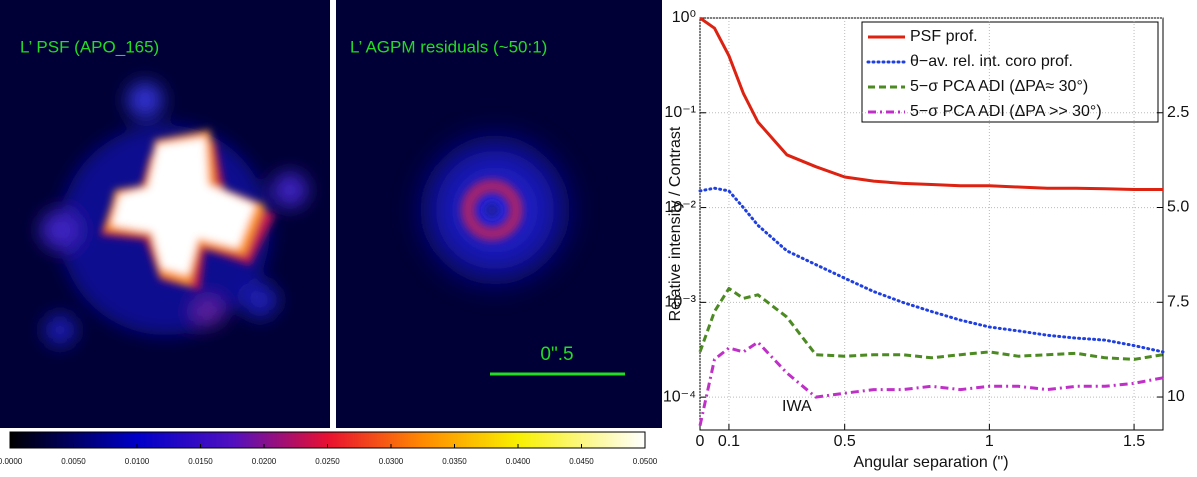 The height and width of the screenshot is (477, 1197). Describe the element at coordinates (556, 354) in the screenshot. I see `scale-label: 0".5` at that location.